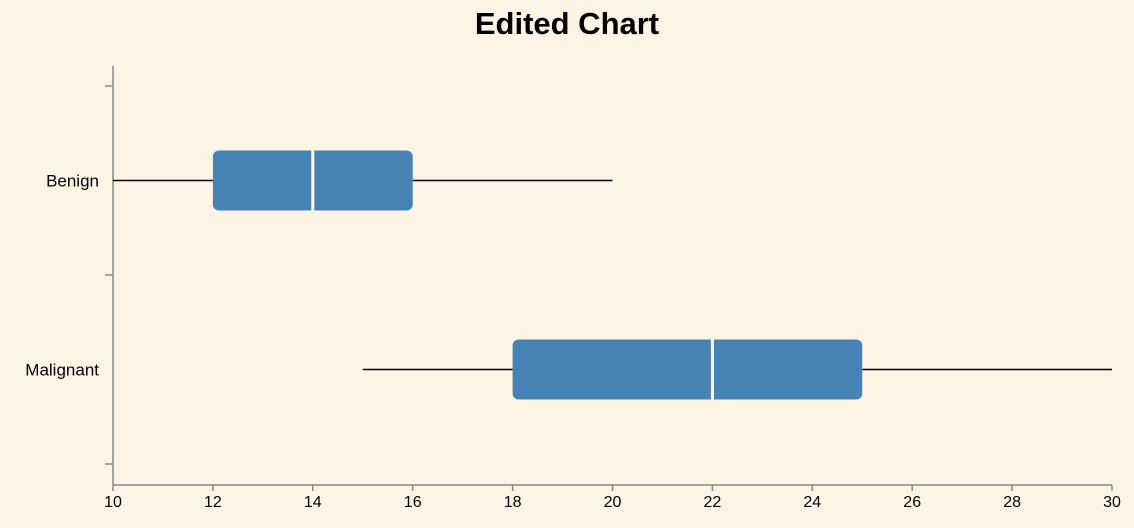  Describe the element at coordinates (1112, 502) in the screenshot. I see `x-tick-label: 30` at that location.